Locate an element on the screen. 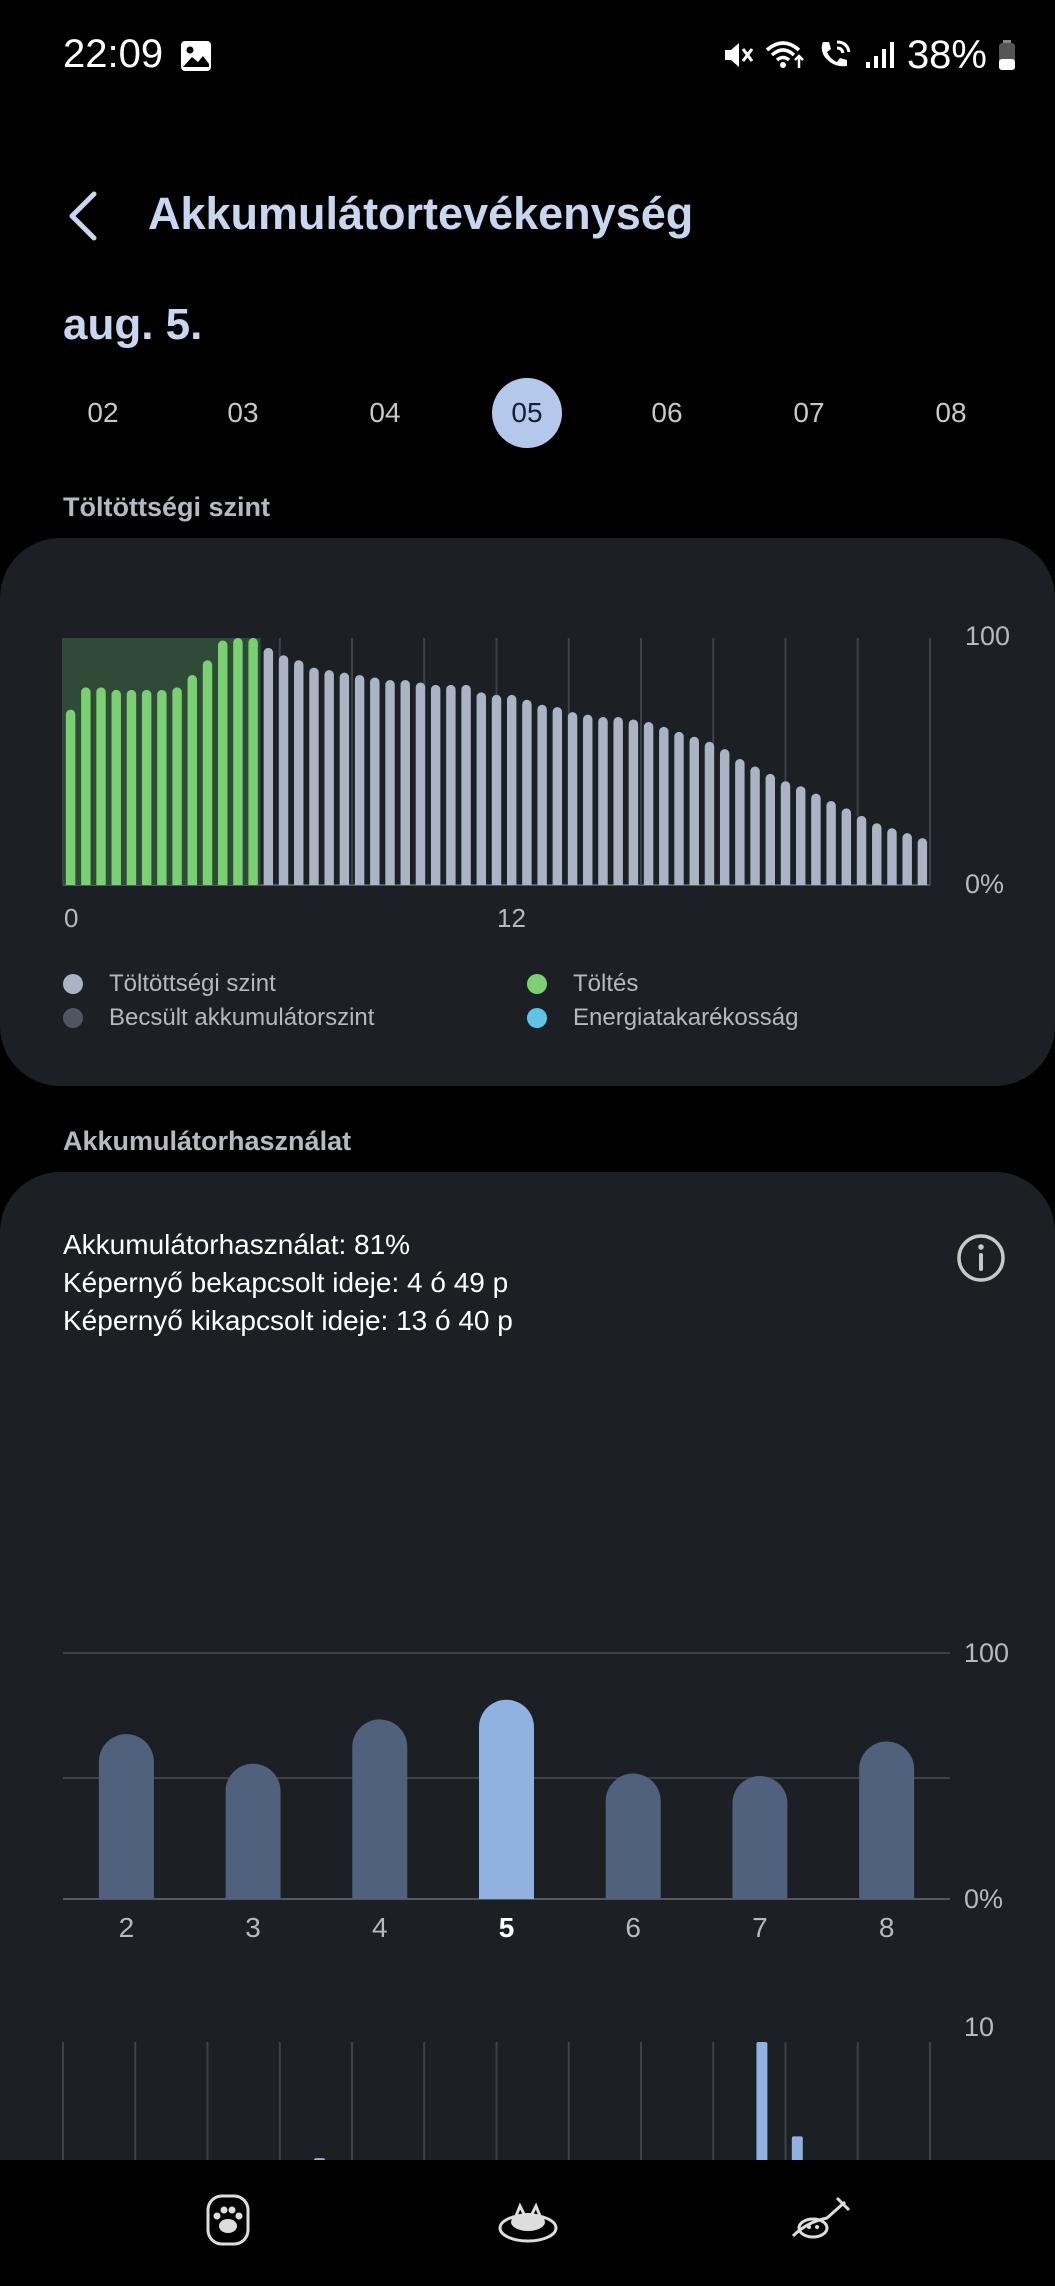 The width and height of the screenshot is (1055, 2286). day-item: 03 is located at coordinates (243, 412).